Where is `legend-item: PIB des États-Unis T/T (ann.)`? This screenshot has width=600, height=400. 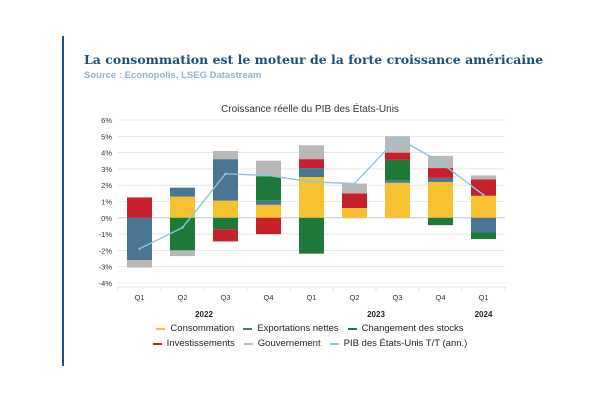 legend-item: PIB des États-Unis T/T (ann.) is located at coordinates (398, 343).